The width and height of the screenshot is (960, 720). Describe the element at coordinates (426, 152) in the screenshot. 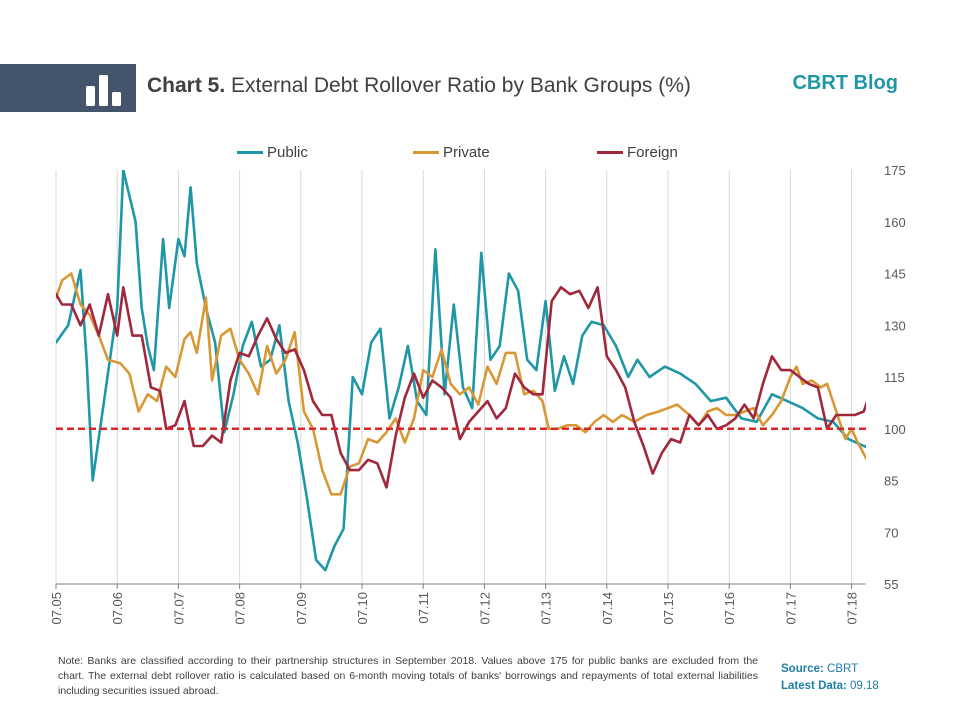

I see `legend-swatch-private` at that location.